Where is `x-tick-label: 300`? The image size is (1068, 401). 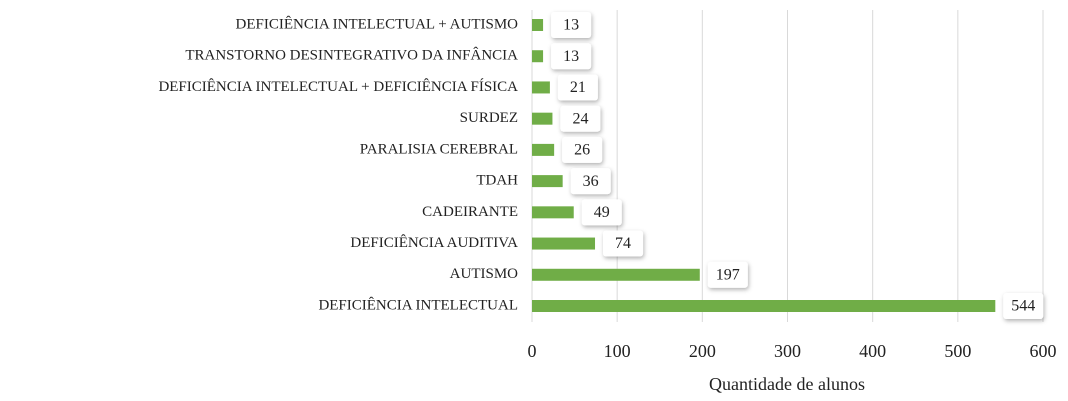 x-tick-label: 300 is located at coordinates (787, 351).